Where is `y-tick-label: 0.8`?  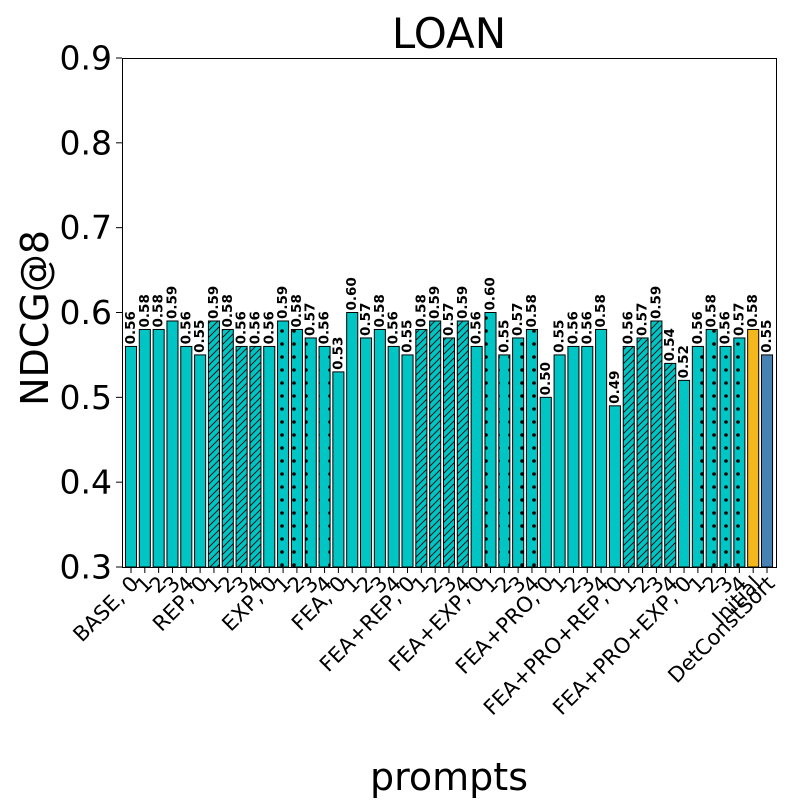 y-tick-label: 0.8 is located at coordinates (86, 142).